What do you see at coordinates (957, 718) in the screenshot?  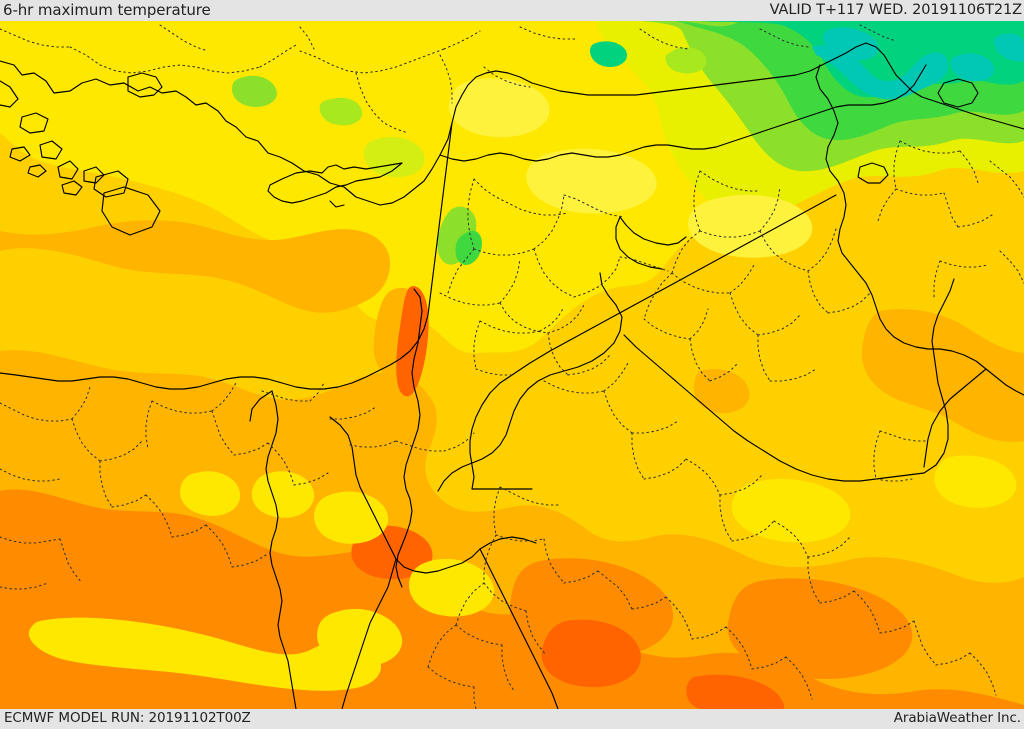 I see `provider-credit-label: ArabiaWeather Inc.` at bounding box center [957, 718].